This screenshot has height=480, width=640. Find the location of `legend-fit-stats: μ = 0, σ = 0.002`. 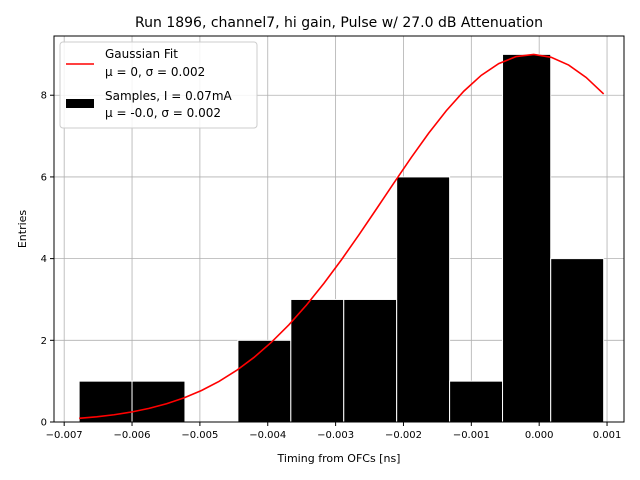

legend-fit-stats: μ = 0, σ = 0.002 is located at coordinates (155, 72).